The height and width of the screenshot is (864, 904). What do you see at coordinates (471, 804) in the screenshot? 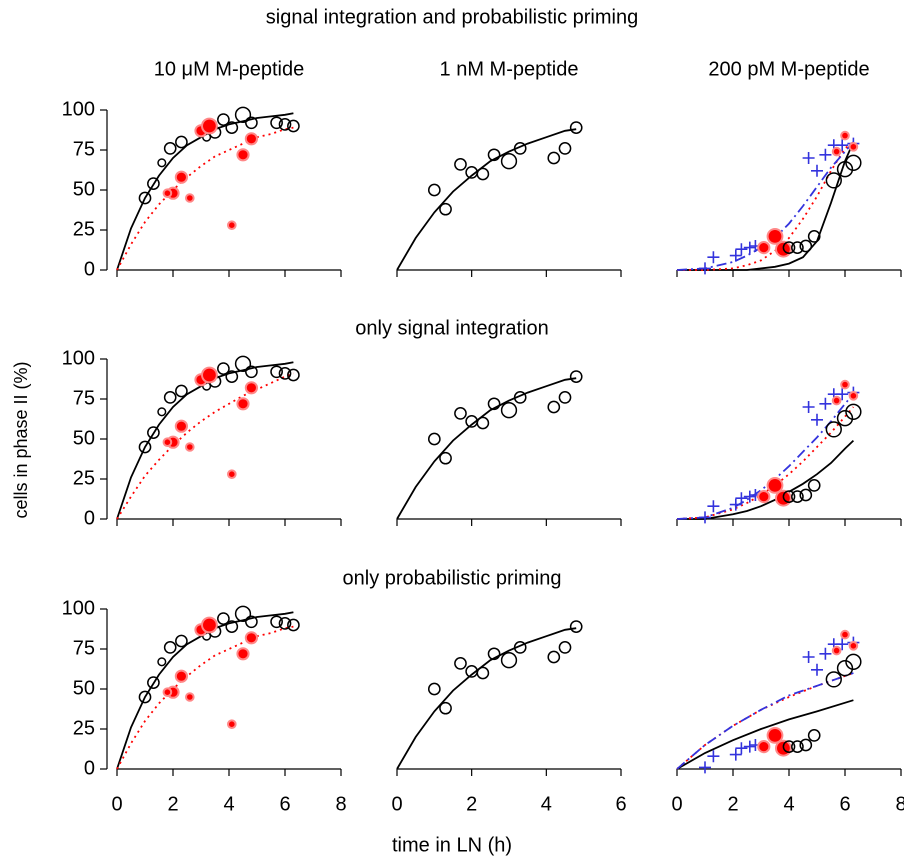
I see `x-tick-label: 2` at bounding box center [471, 804].